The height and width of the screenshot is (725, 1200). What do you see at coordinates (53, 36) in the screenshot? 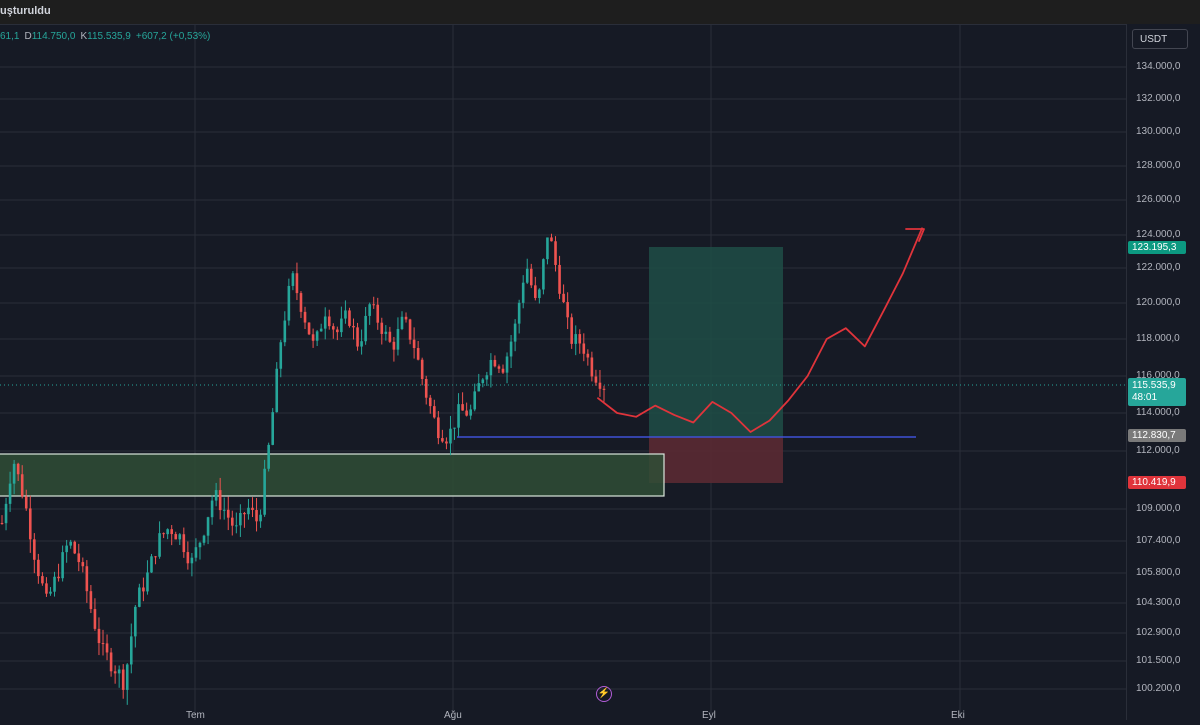
I see `ohlc-low-value: 114.750,0` at bounding box center [53, 36].